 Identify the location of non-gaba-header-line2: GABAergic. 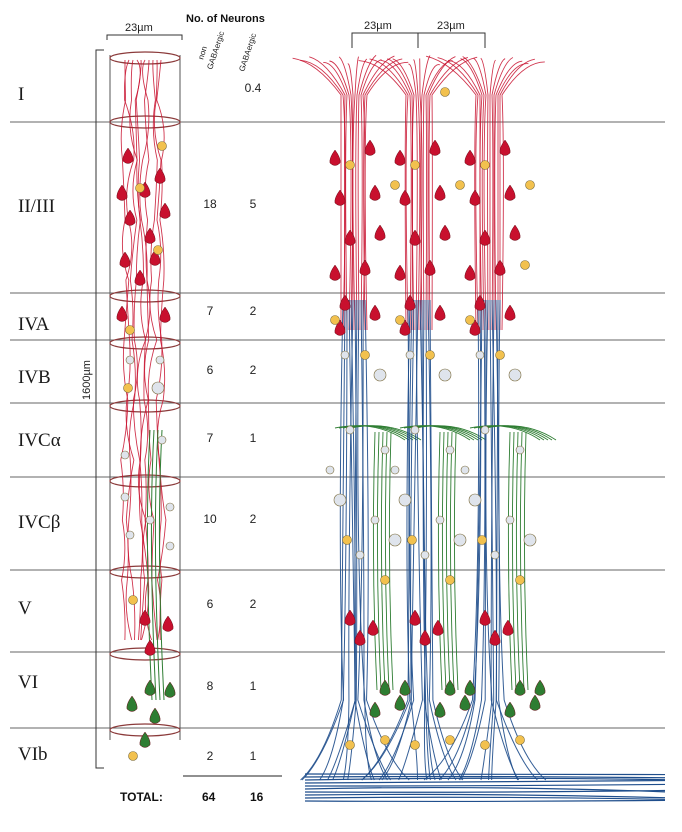
(215, 50).